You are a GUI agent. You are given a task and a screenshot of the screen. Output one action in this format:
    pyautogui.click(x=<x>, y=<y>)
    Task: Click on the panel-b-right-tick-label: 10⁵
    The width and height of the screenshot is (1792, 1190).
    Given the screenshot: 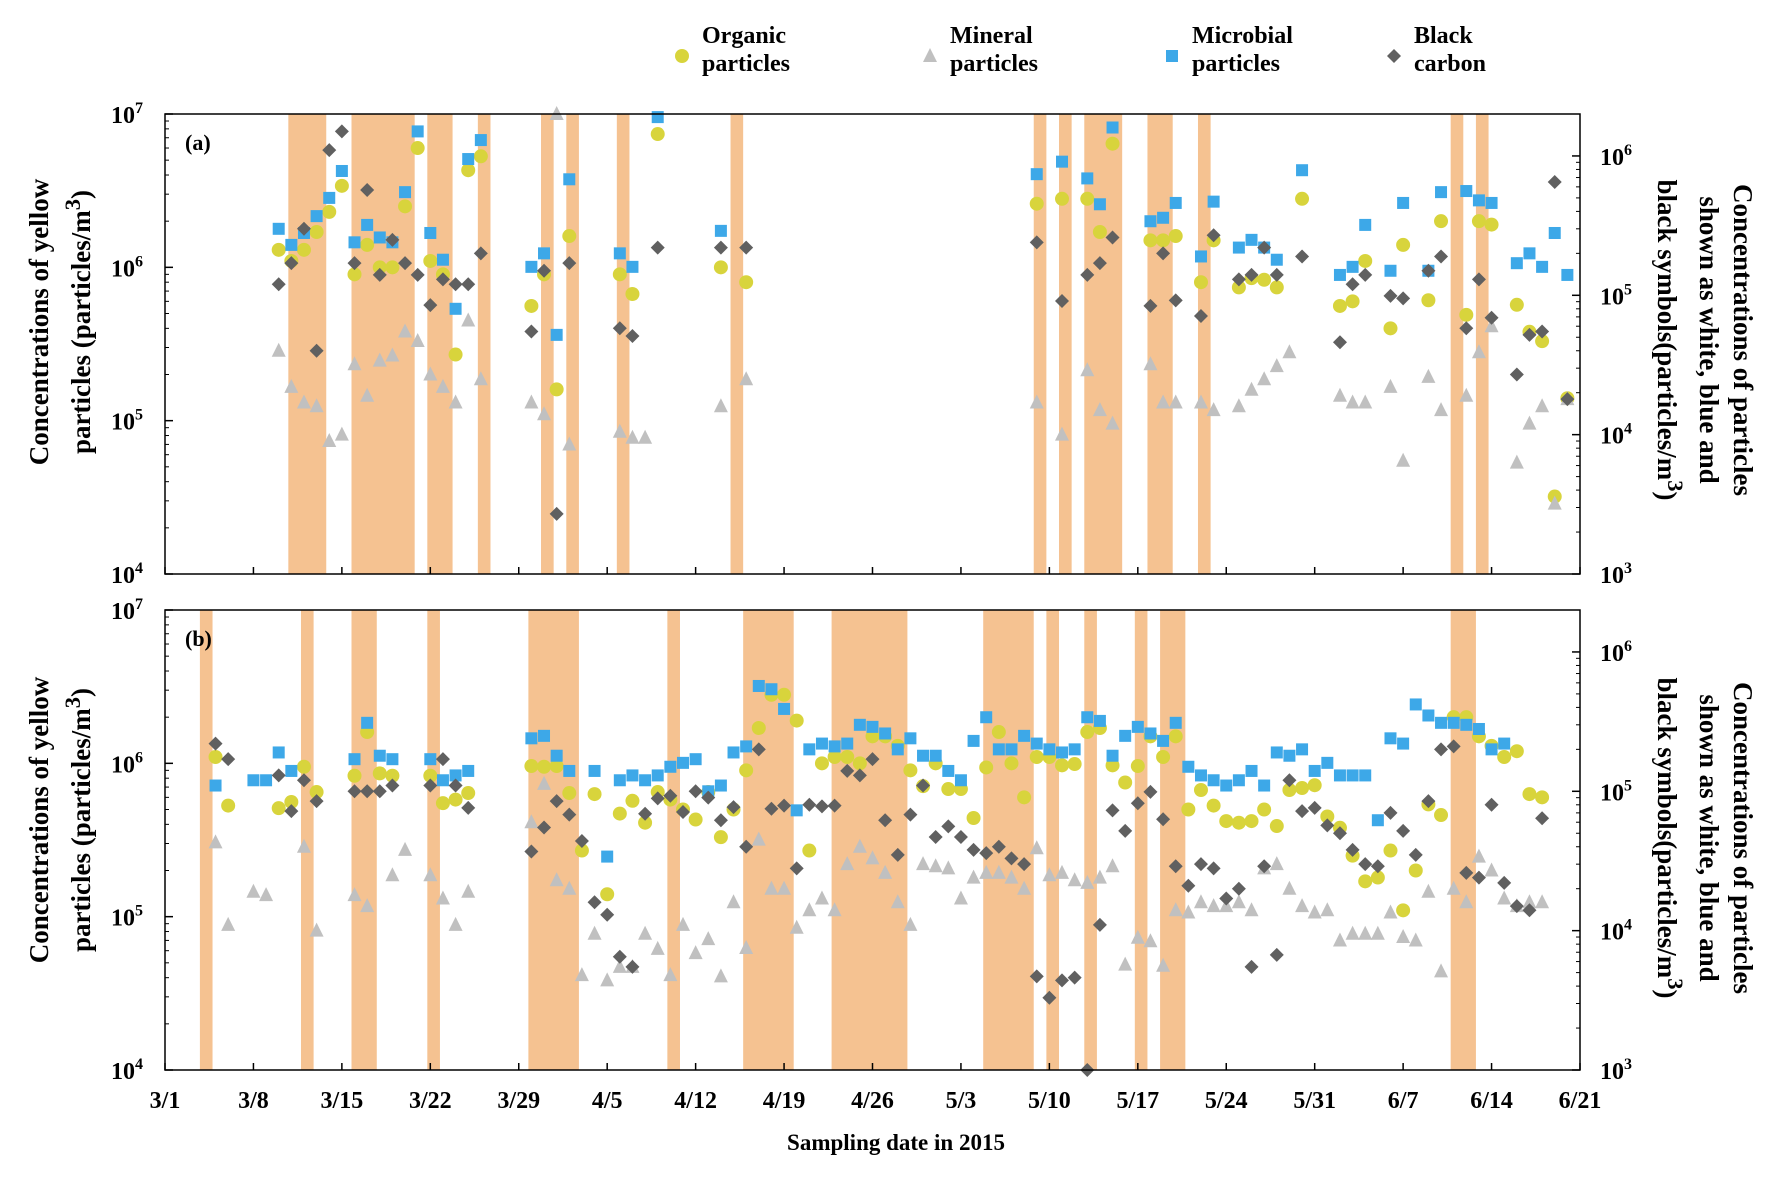 What is the action you would take?
    pyautogui.click(x=1616, y=791)
    